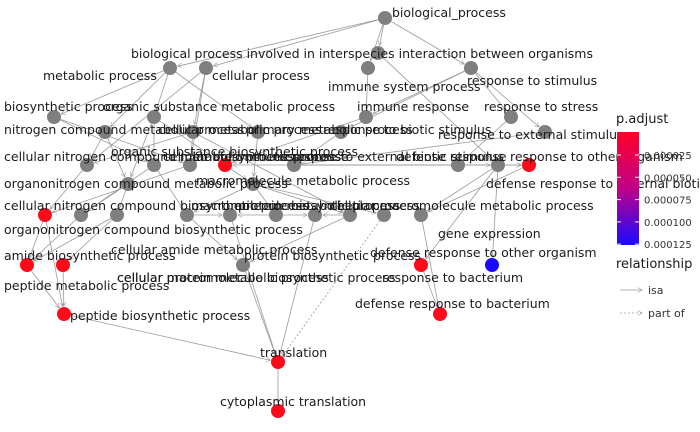  I want to click on edge-cell_nitrogen-cell_nitrogen_bio, so click(66, 189).